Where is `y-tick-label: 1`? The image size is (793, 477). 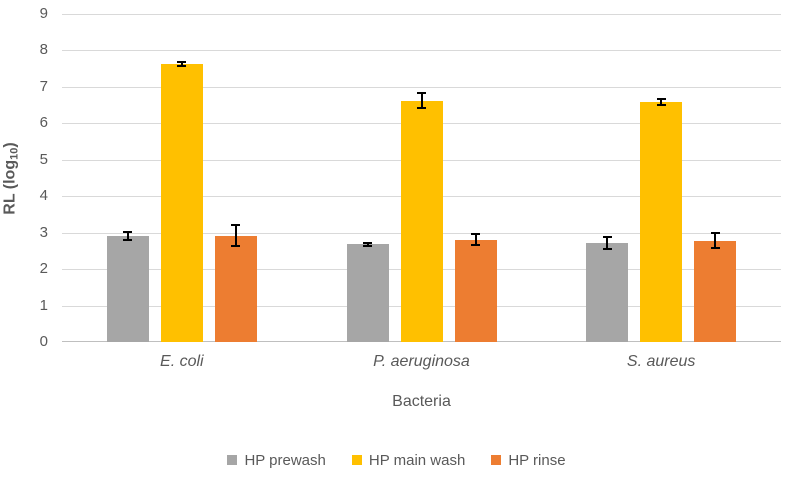
y-tick-label: 1 is located at coordinates (43, 305).